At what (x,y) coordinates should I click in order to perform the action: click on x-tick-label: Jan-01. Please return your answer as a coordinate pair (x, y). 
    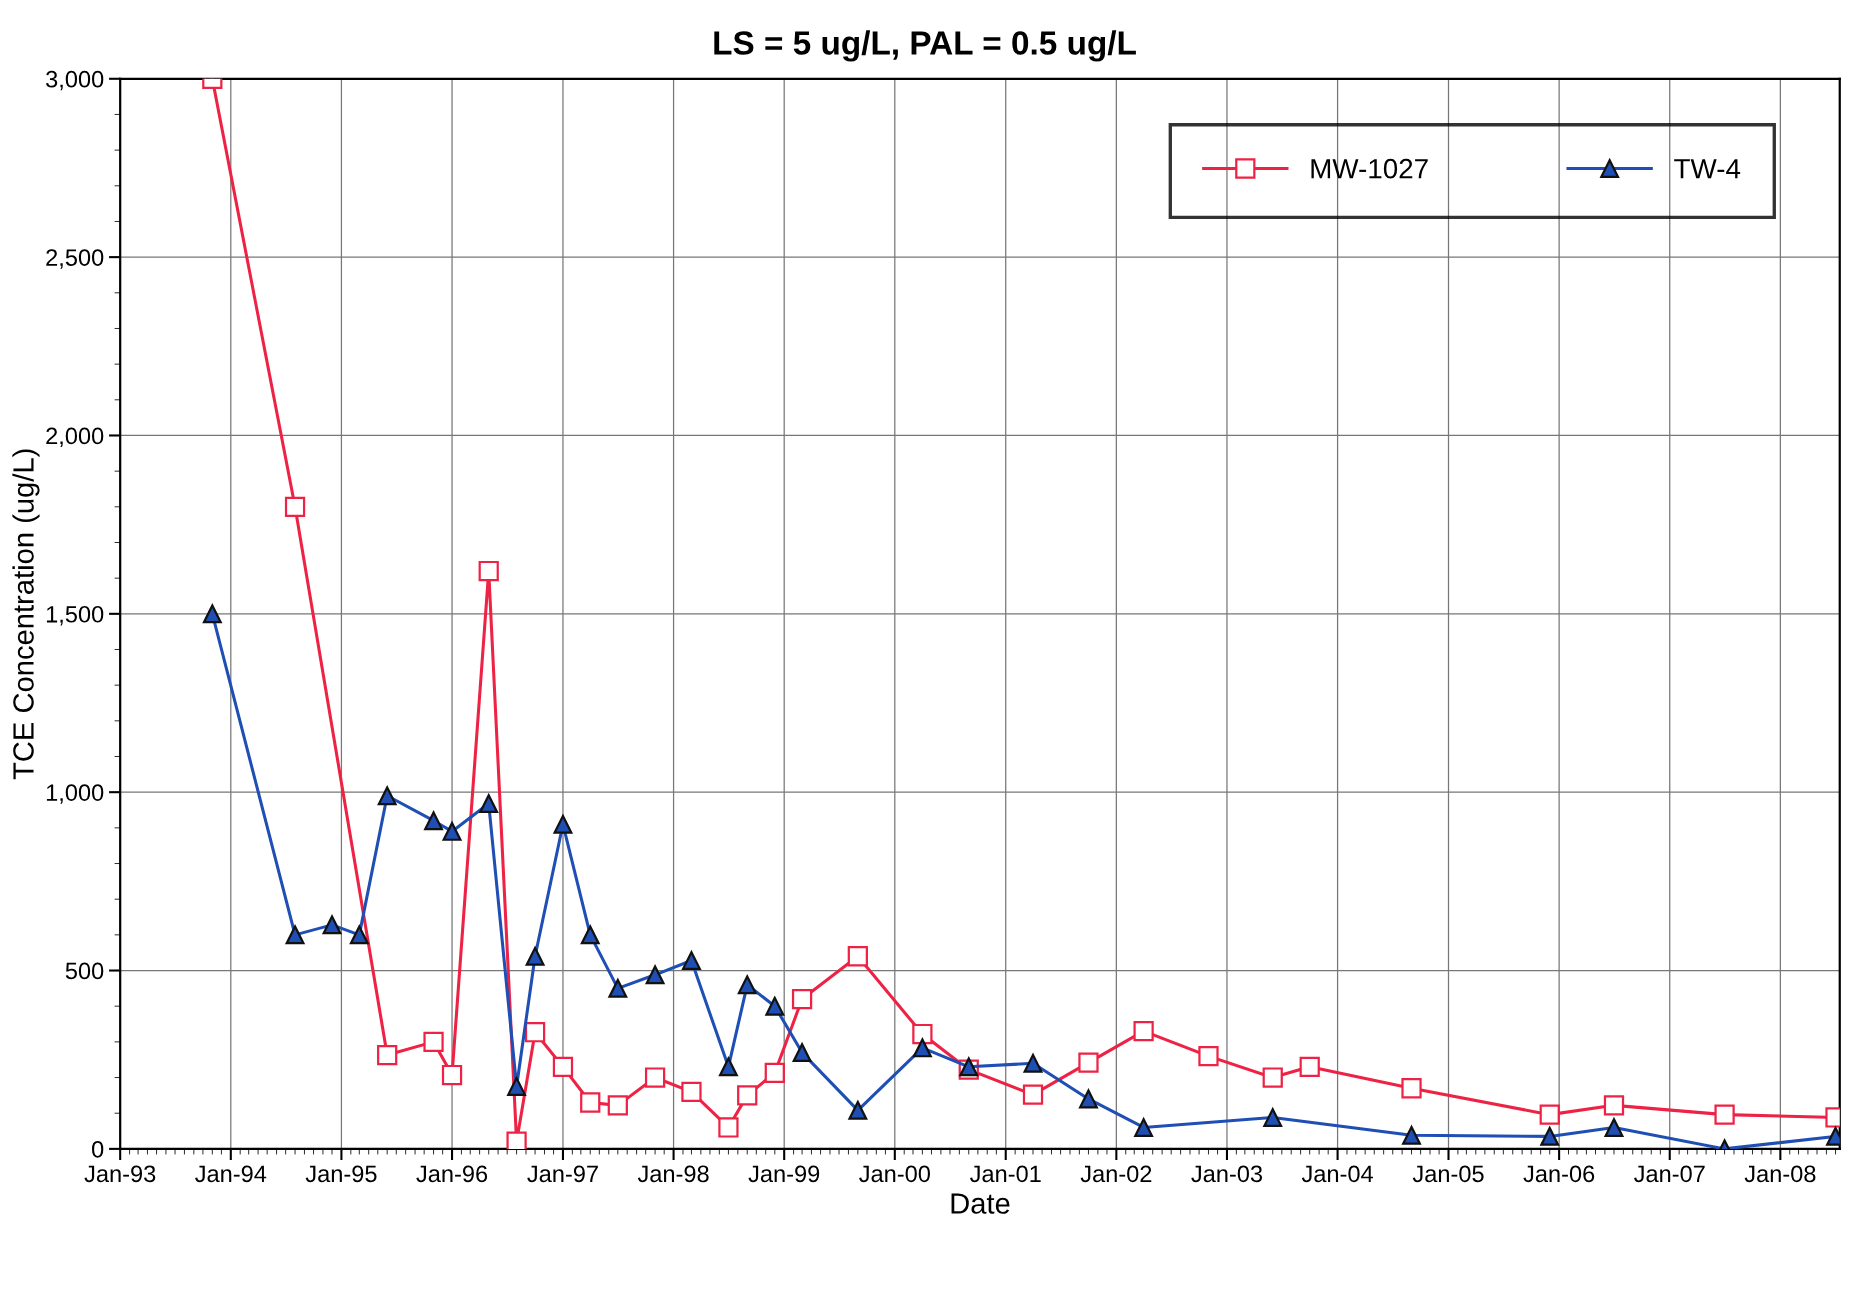
    Looking at the image, I should click on (1005, 1174).